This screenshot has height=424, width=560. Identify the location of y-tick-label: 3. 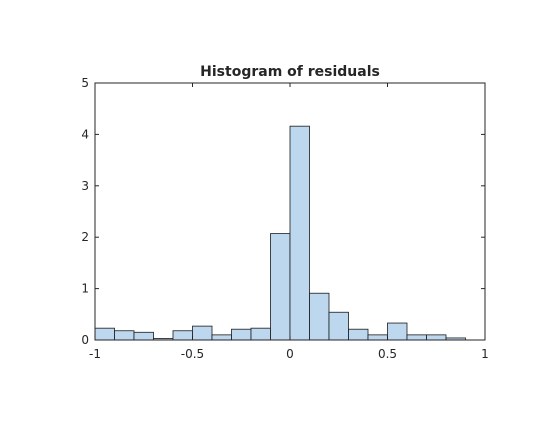
(85, 186).